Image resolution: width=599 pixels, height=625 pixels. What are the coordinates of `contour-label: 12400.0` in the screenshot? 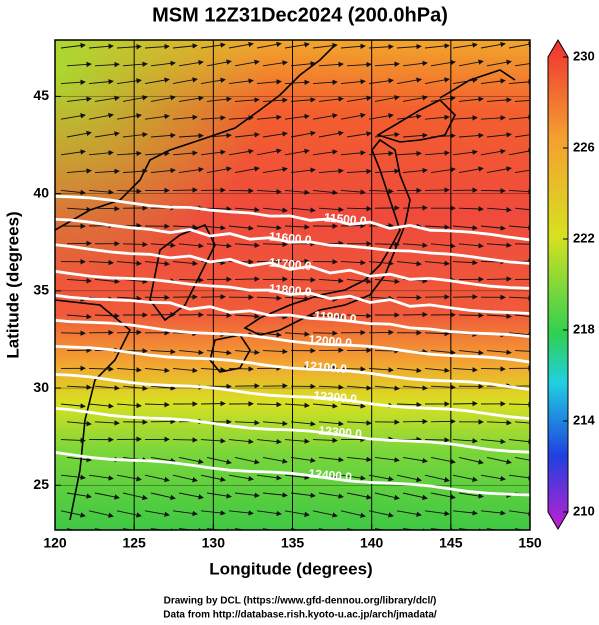 It's located at (330, 475).